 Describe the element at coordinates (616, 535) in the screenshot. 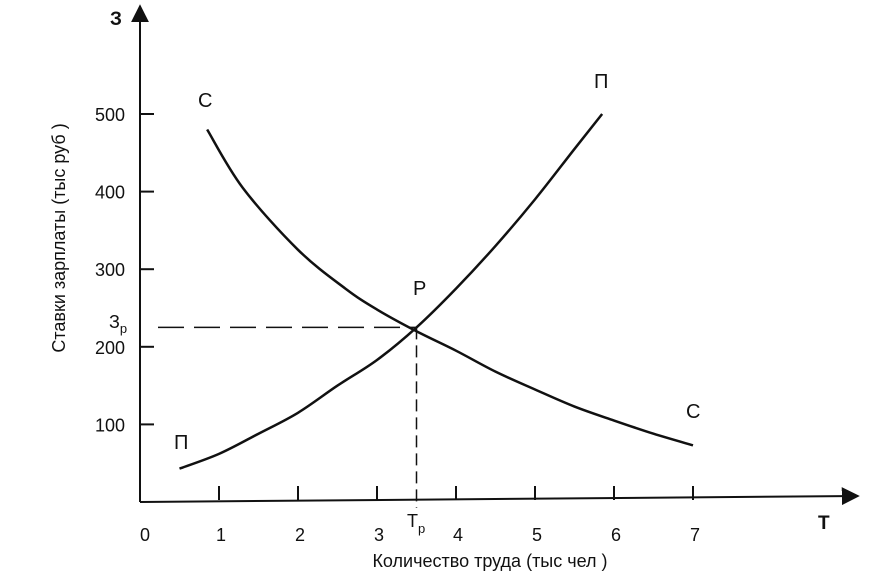

I see `x-tick-label-6: 6` at that location.